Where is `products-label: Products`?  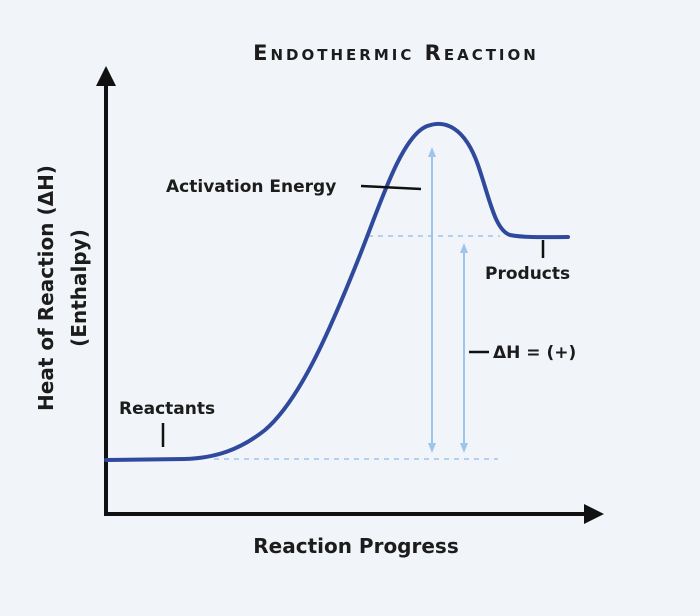 products-label: Products is located at coordinates (527, 274).